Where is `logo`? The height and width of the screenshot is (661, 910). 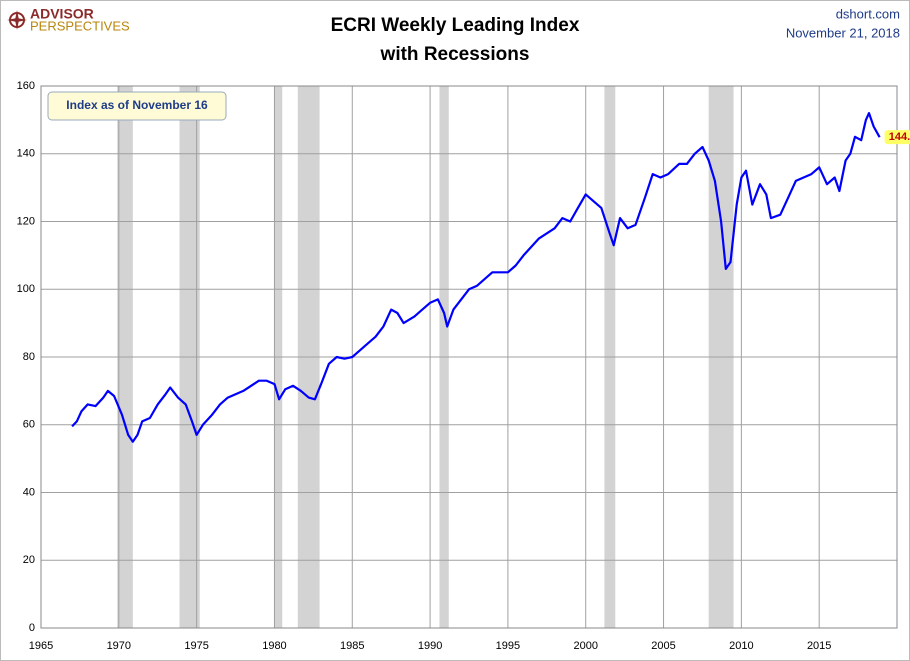 logo is located at coordinates (17, 20).